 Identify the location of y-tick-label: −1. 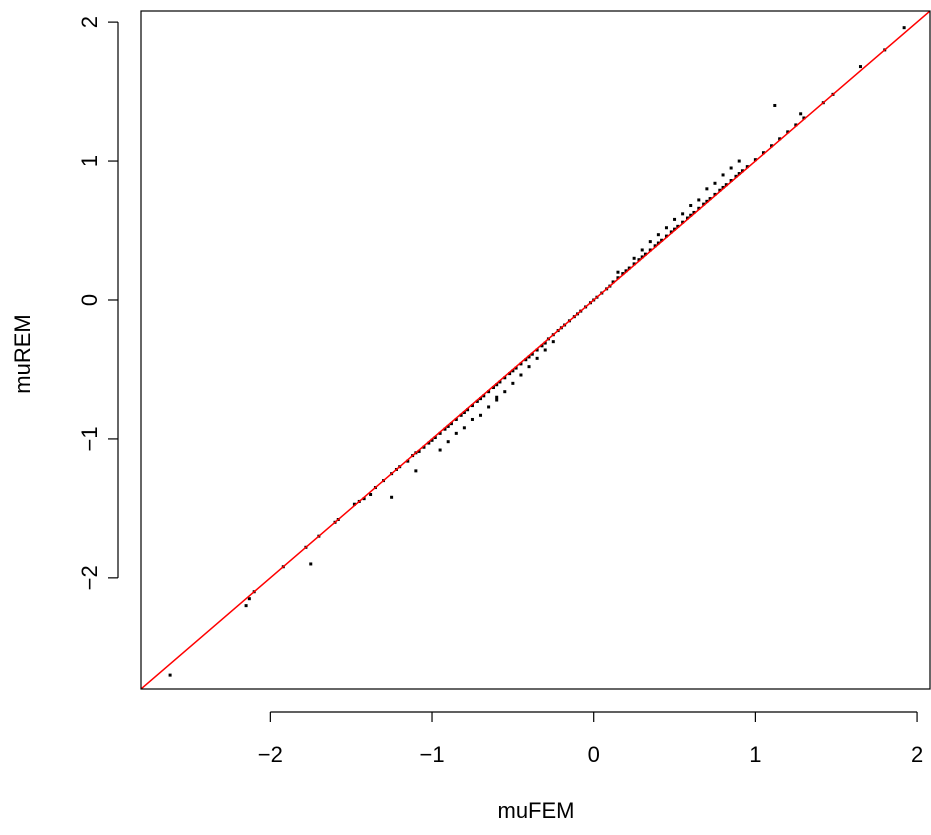
(89, 438).